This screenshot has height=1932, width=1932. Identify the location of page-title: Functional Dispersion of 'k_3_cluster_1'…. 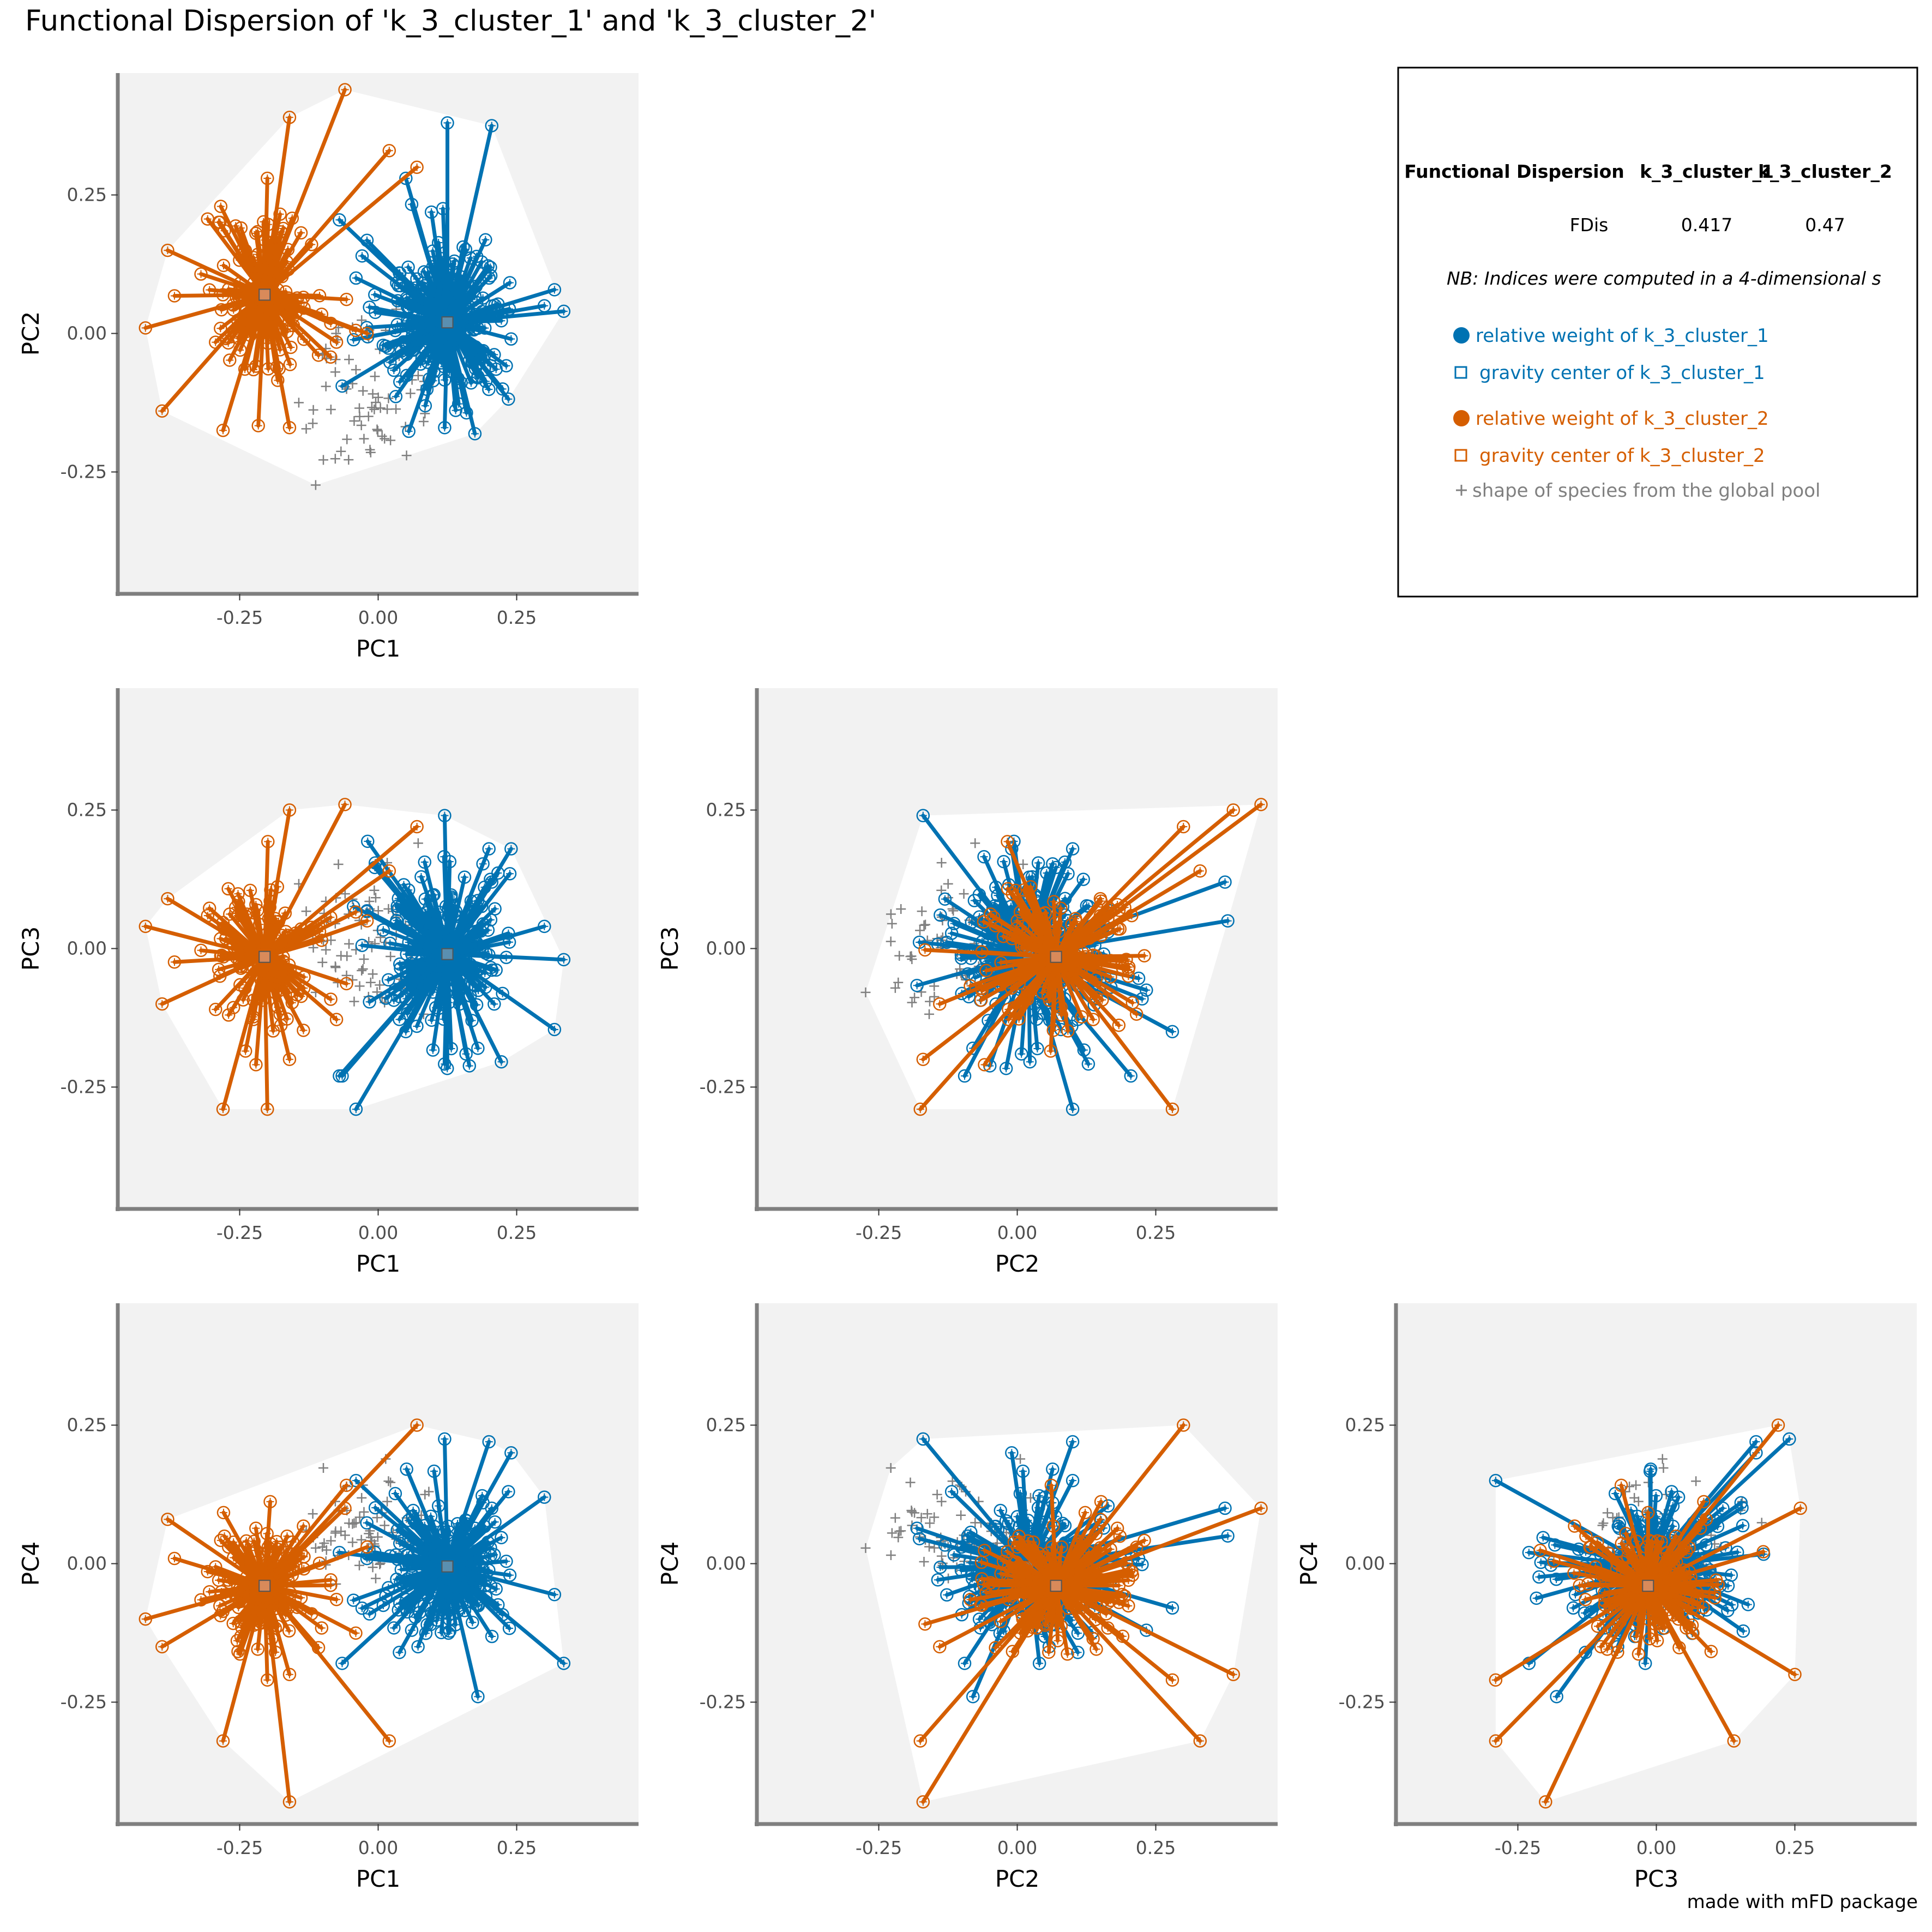
(451, 21).